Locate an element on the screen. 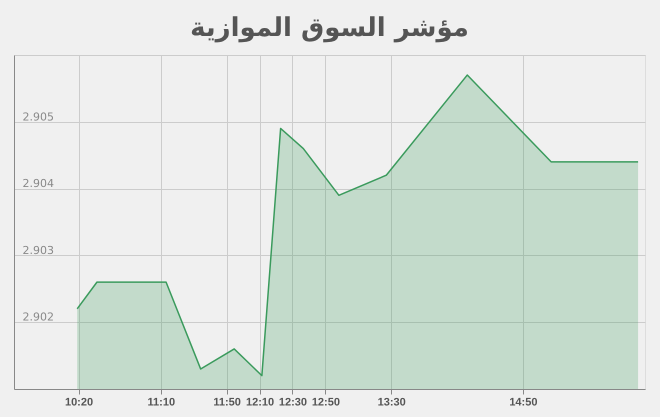 The width and height of the screenshot is (660, 417). y-tick-label: 2.902 is located at coordinates (38, 317).